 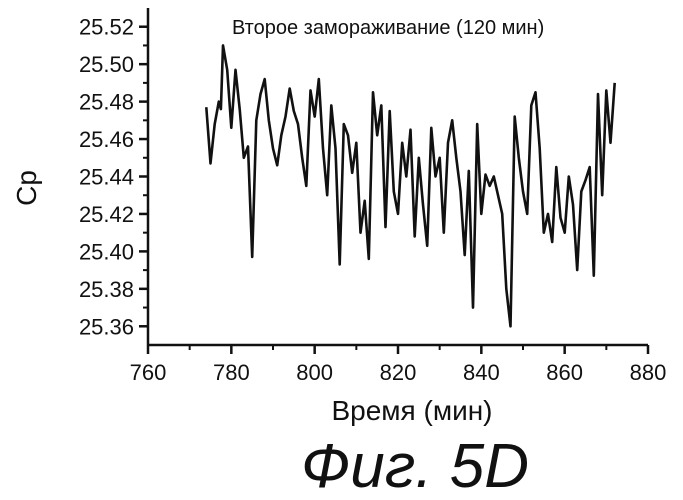 I want to click on x-tick-label: 760, so click(x=148, y=372).